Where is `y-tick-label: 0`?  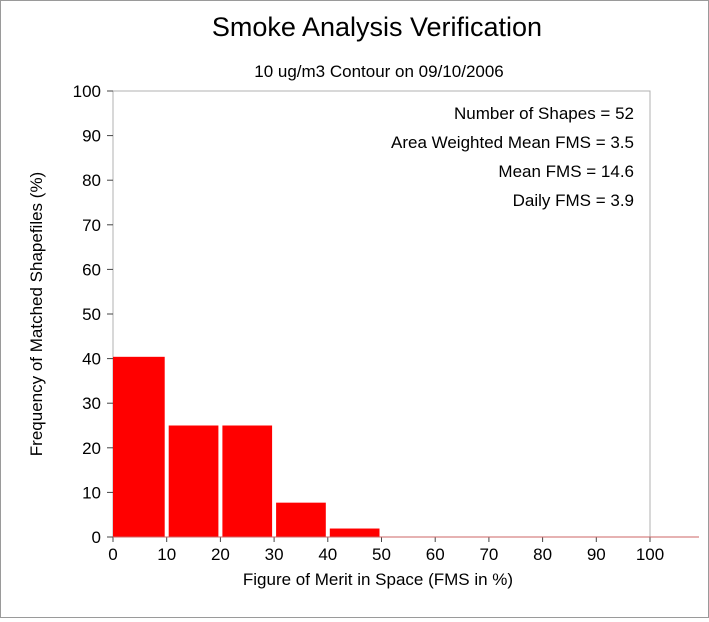 y-tick-label: 0 is located at coordinates (96, 537).